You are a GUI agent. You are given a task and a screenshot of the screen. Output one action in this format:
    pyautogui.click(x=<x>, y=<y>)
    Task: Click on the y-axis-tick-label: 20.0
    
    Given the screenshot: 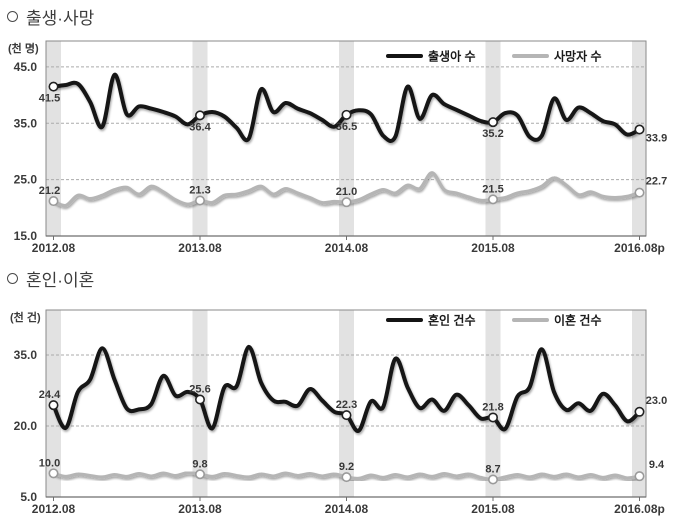 What is the action you would take?
    pyautogui.click(x=26, y=426)
    